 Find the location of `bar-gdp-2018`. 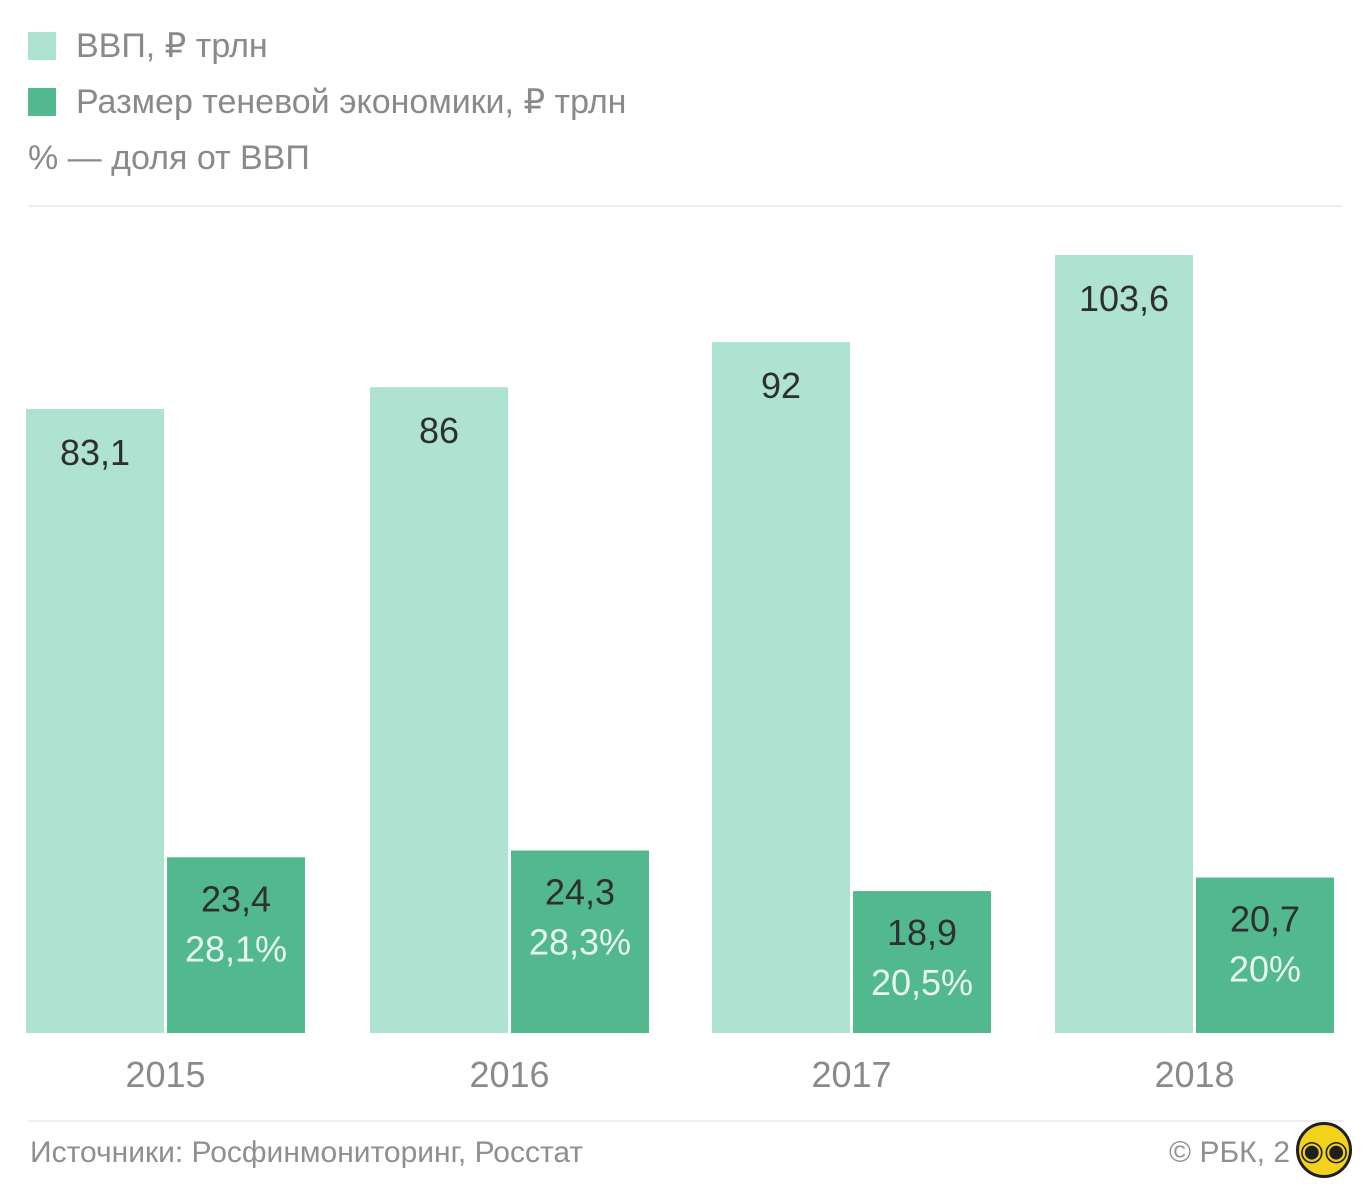

bar-gdp-2018 is located at coordinates (1124, 644).